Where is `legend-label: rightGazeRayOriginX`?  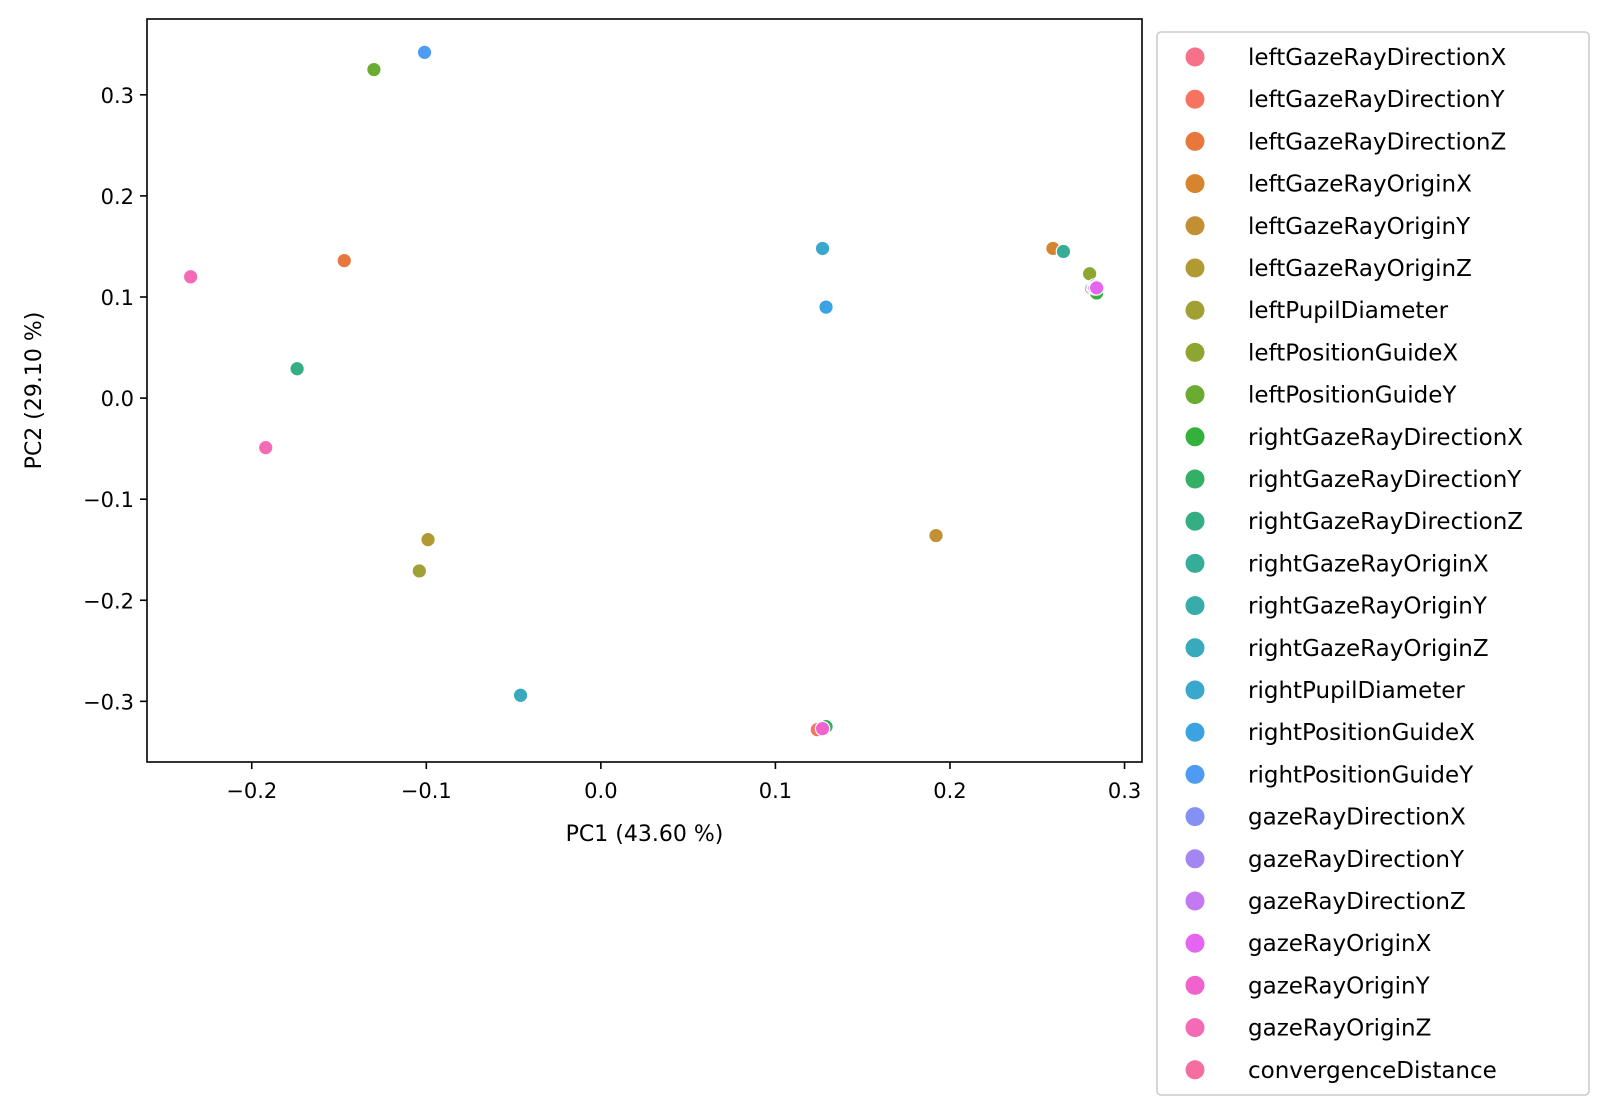
legend-label: rightGazeRayOriginX is located at coordinates (1368, 564).